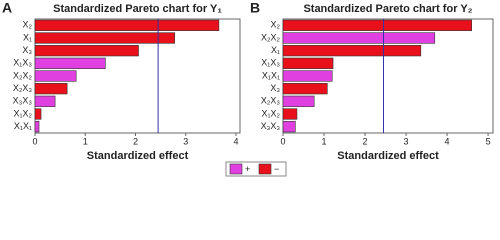 Image resolution: width=500 pixels, height=240 pixels. What do you see at coordinates (488, 141) in the screenshot?
I see `x-tick-label: 5` at bounding box center [488, 141].